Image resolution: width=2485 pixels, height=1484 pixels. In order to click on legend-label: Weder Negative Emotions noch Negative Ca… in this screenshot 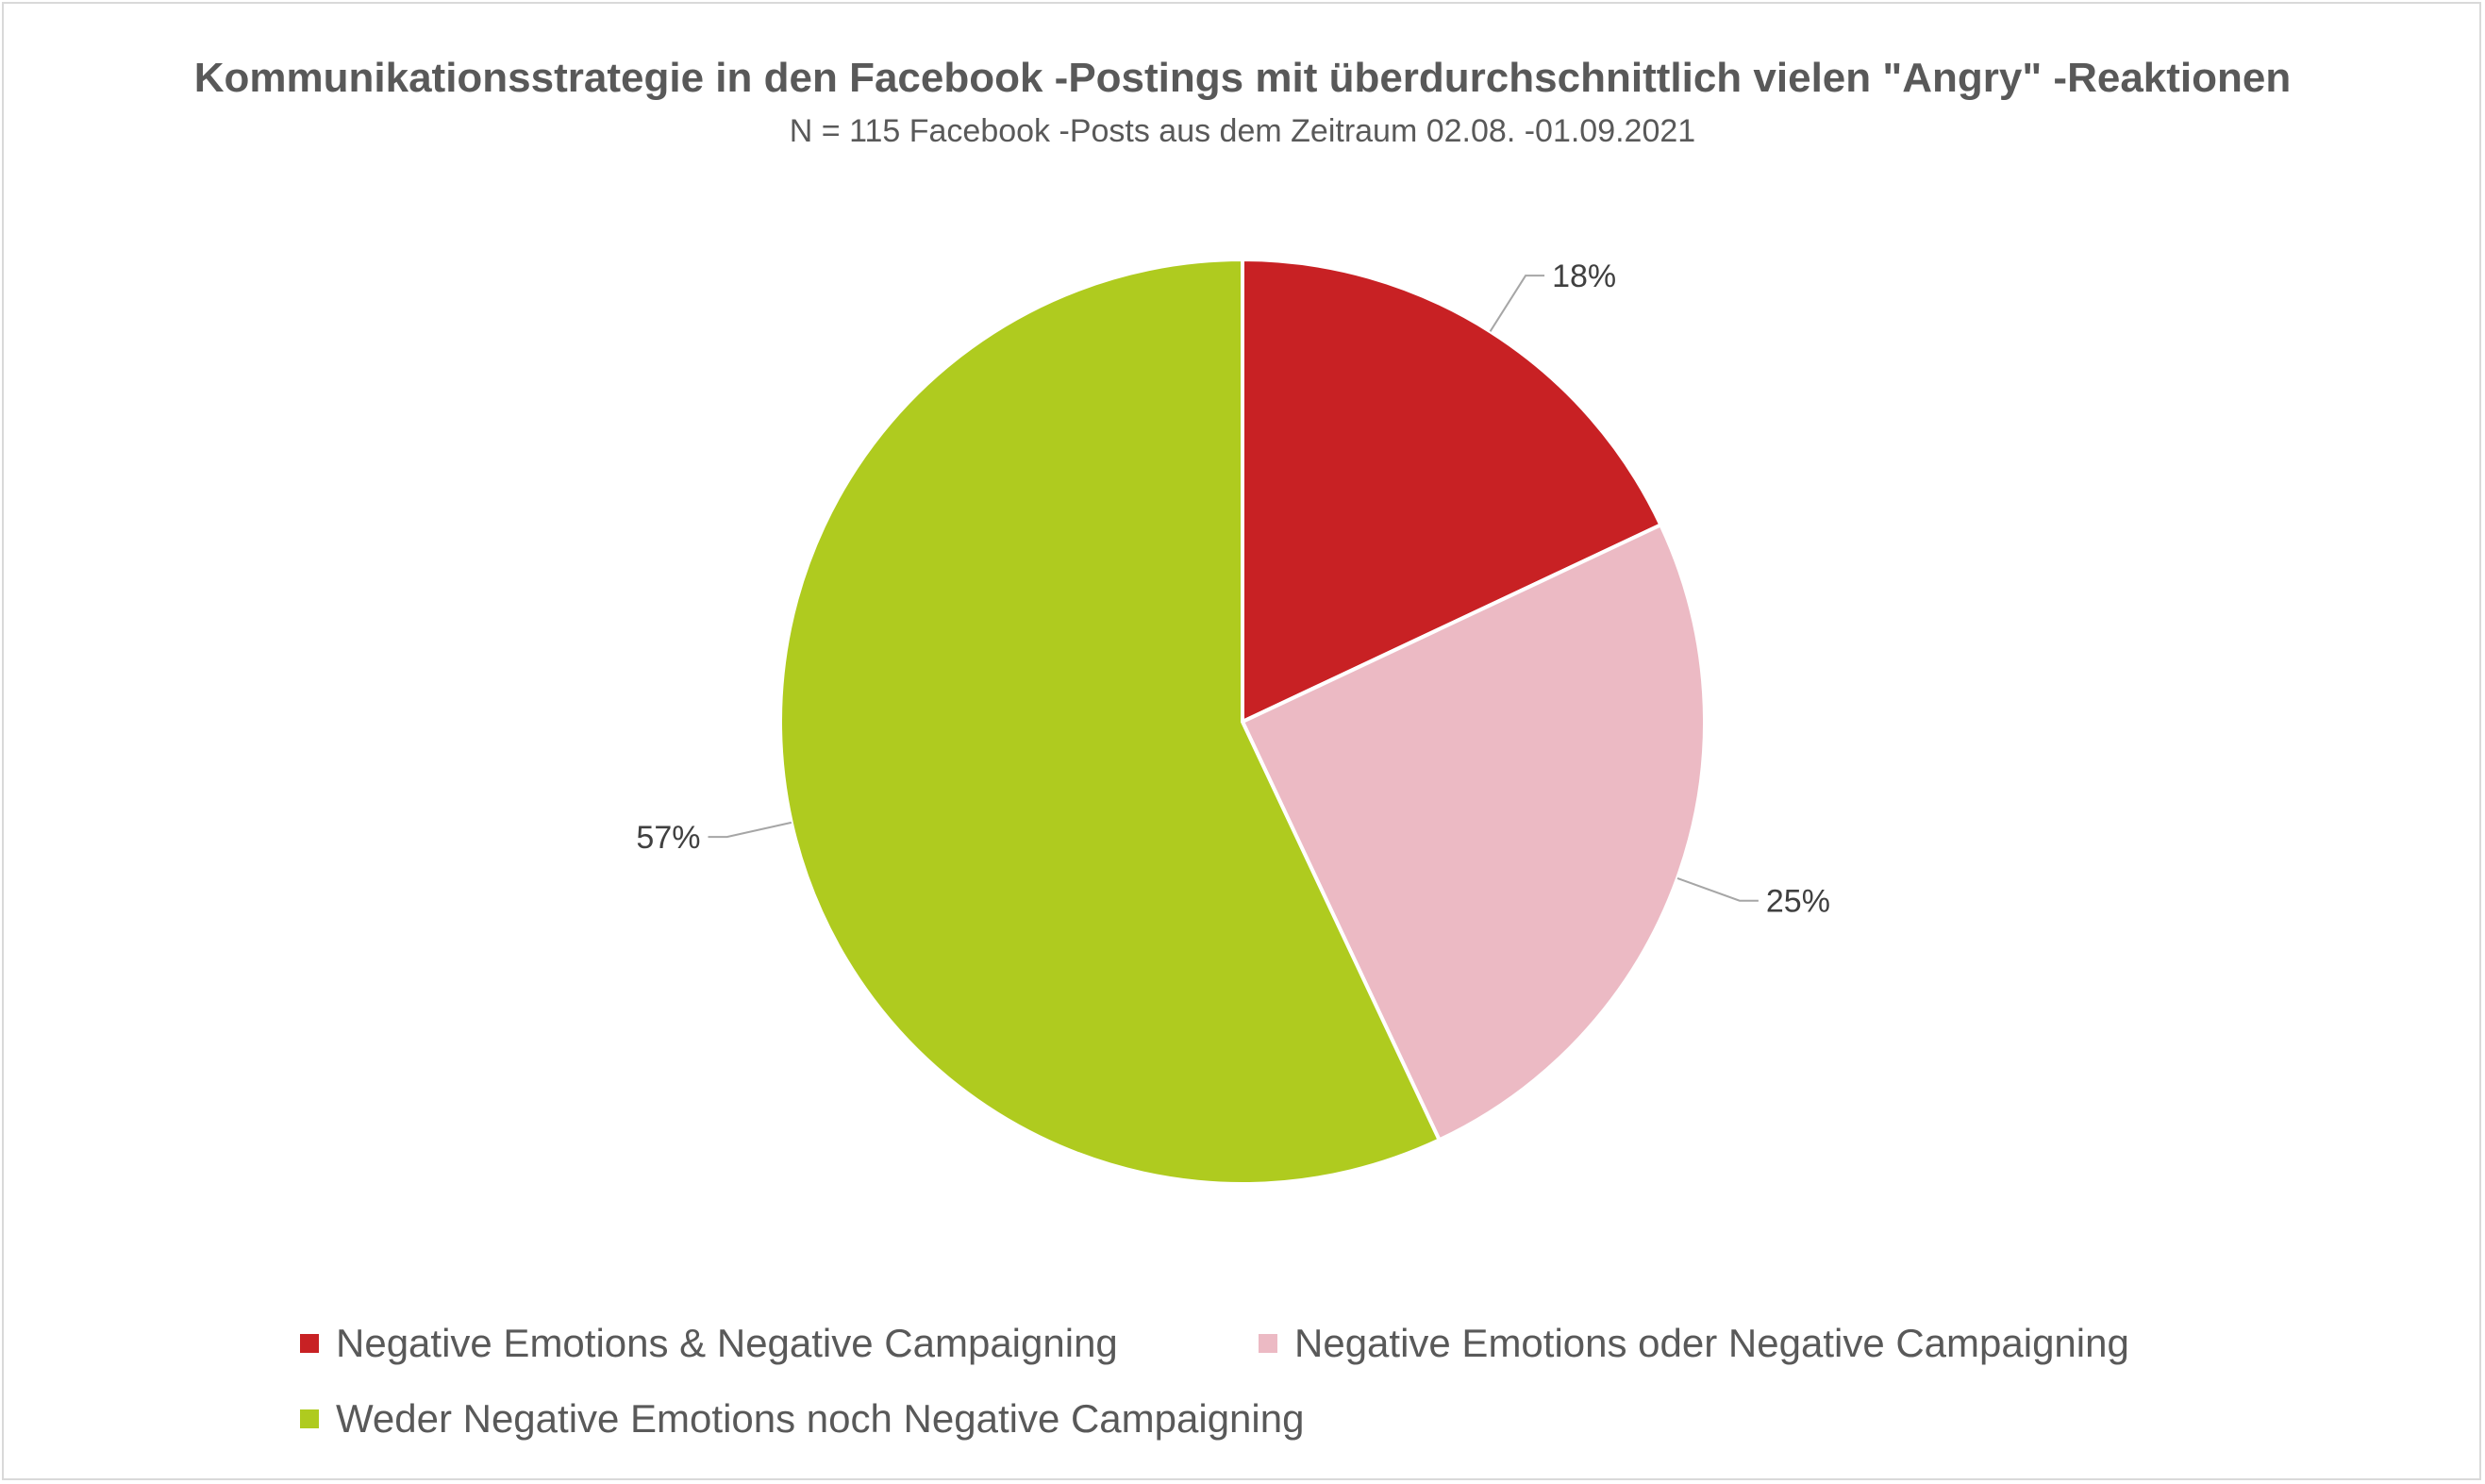, I will do `click(820, 1418)`.